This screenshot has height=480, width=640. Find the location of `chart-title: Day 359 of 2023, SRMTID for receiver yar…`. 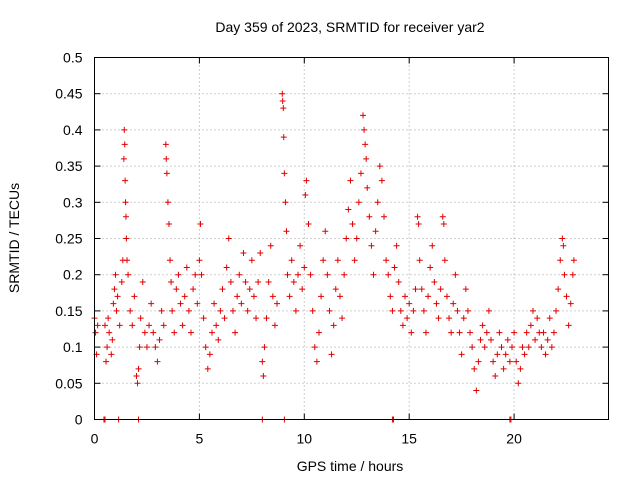

chart-title: Day 359 of 2023, SRMTID for receiver yar… is located at coordinates (349, 27).